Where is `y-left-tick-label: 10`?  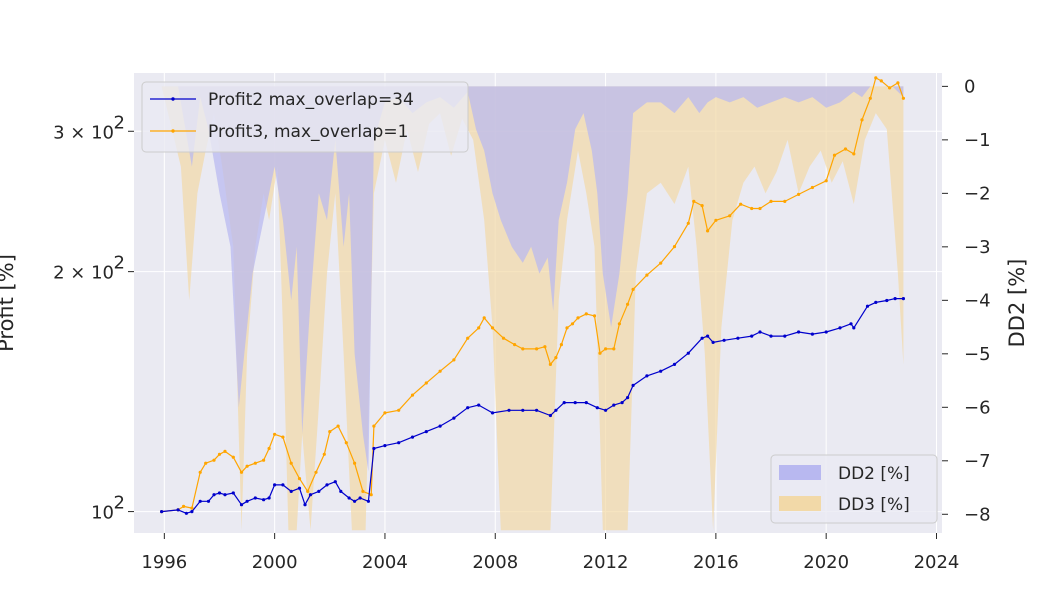
y-left-tick-label: 10 is located at coordinates (102, 513).